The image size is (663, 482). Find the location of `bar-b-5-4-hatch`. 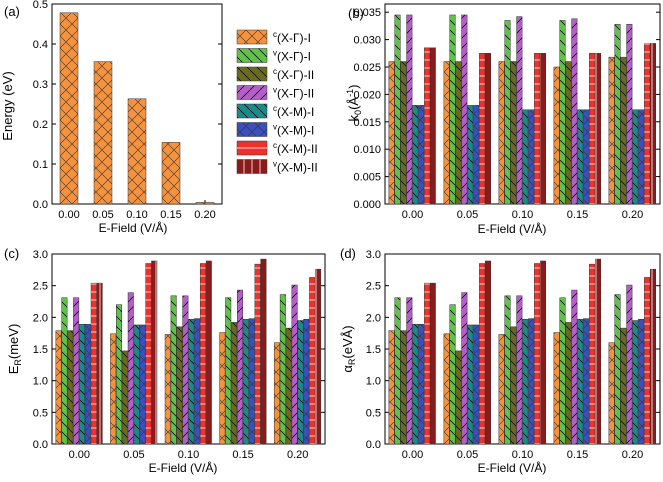

bar-b-5-4-hatch is located at coordinates (641, 156).